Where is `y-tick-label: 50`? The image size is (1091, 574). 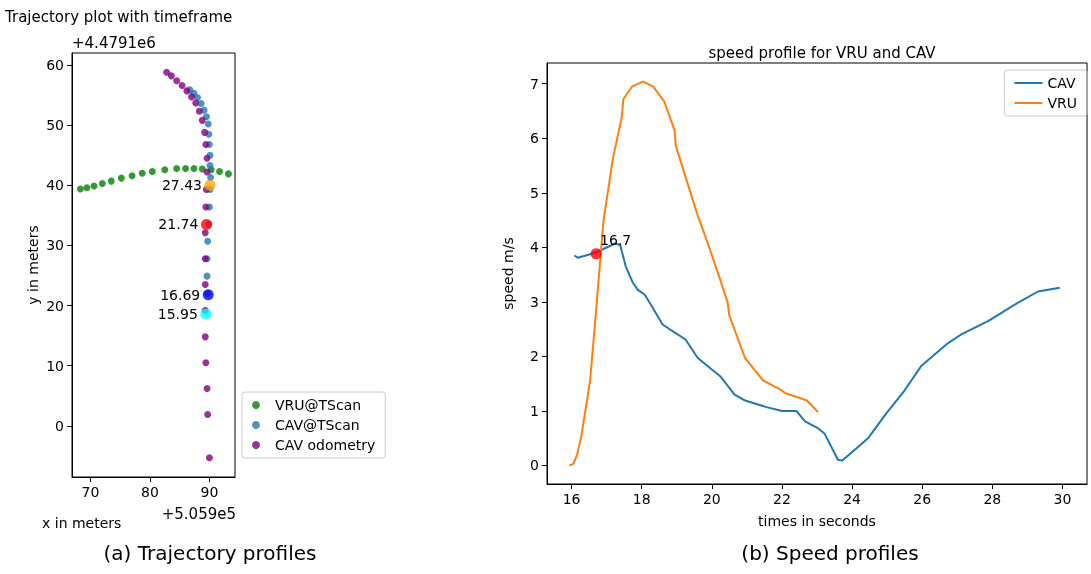 y-tick-label: 50 is located at coordinates (55, 125).